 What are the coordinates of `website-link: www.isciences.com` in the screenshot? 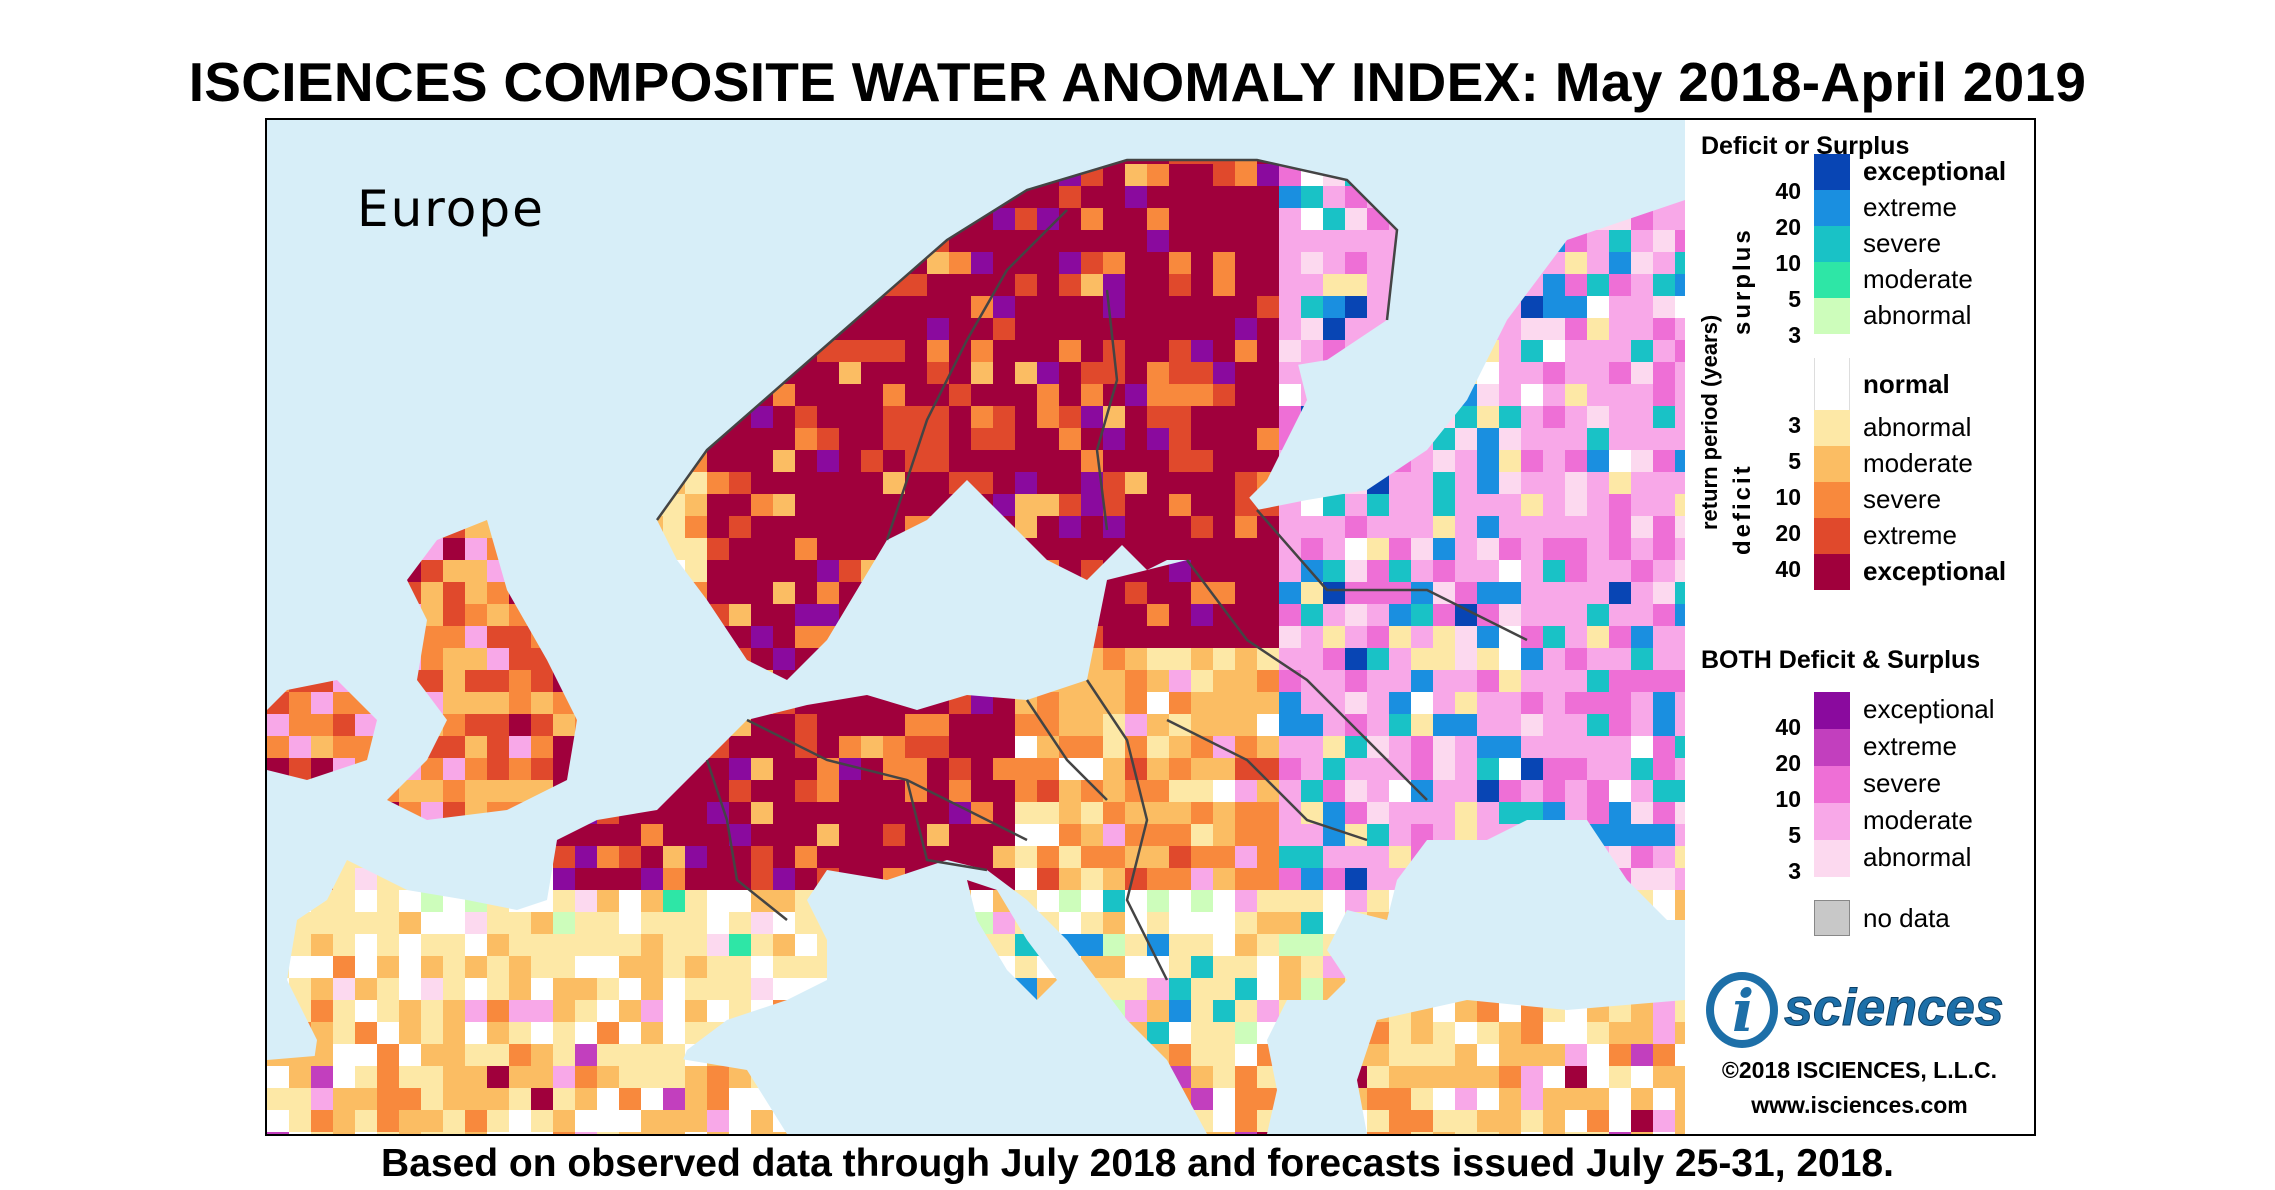 It's located at (1859, 1105).